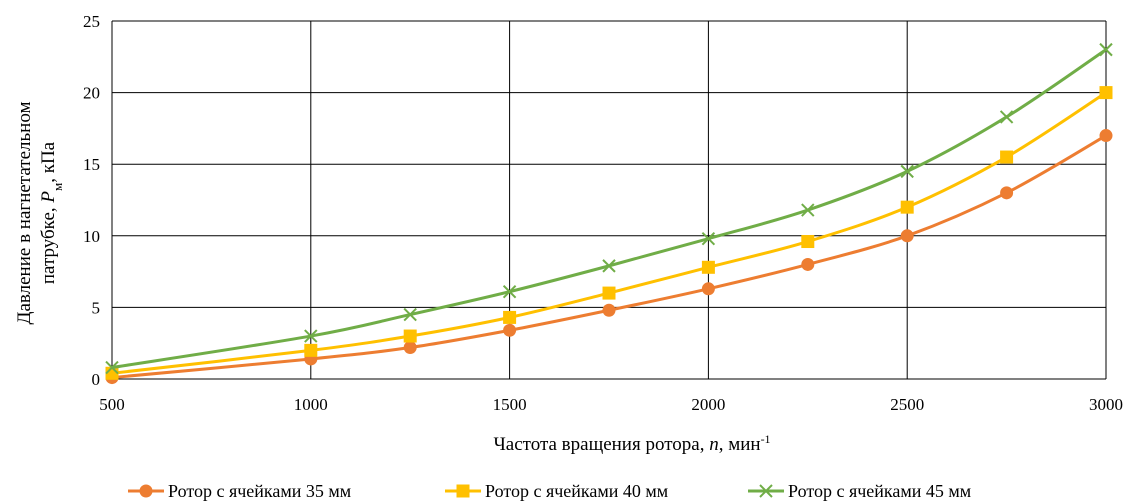 This screenshot has height=504, width=1130. I want to click on legend-label: Ротор с ячейками 45 мм, so click(879, 491).